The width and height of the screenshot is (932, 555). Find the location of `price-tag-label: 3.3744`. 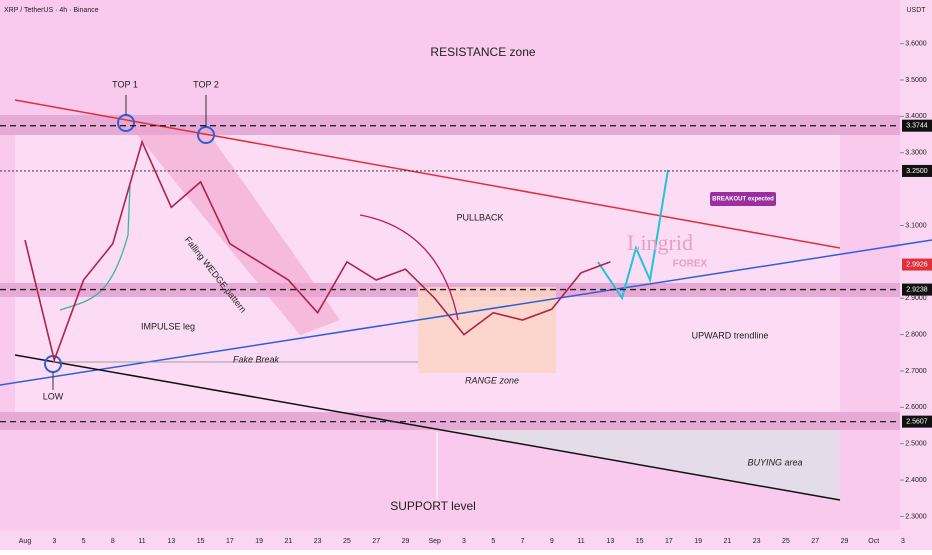

price-tag-label: 3.3744 is located at coordinates (917, 126).